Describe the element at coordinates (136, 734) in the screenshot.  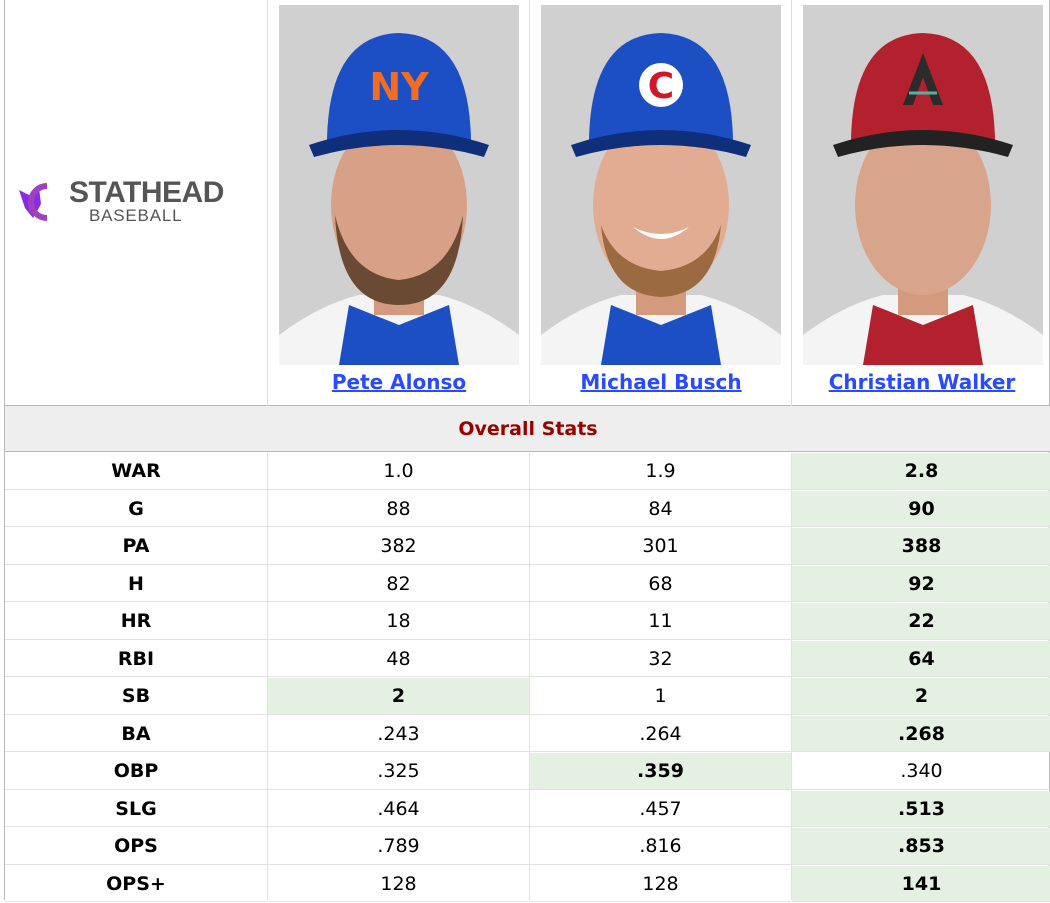
I see `stat-label: BA` at that location.